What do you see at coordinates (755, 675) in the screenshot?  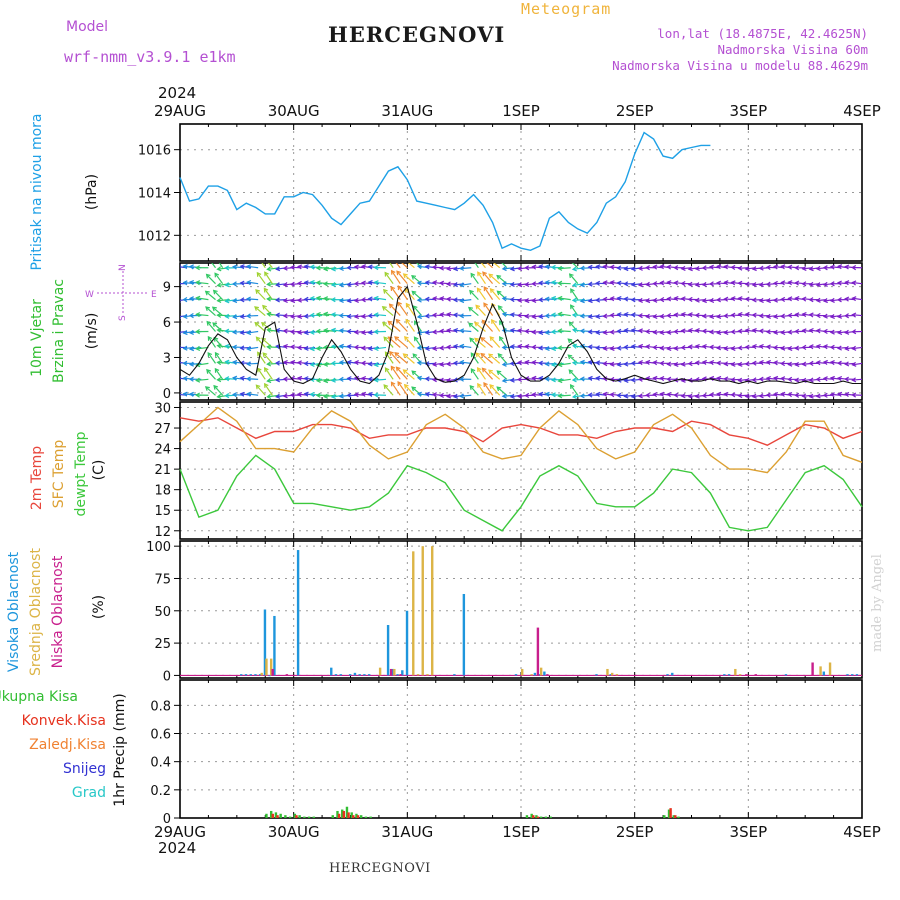 I see `low-cloud-bar` at bounding box center [755, 675].